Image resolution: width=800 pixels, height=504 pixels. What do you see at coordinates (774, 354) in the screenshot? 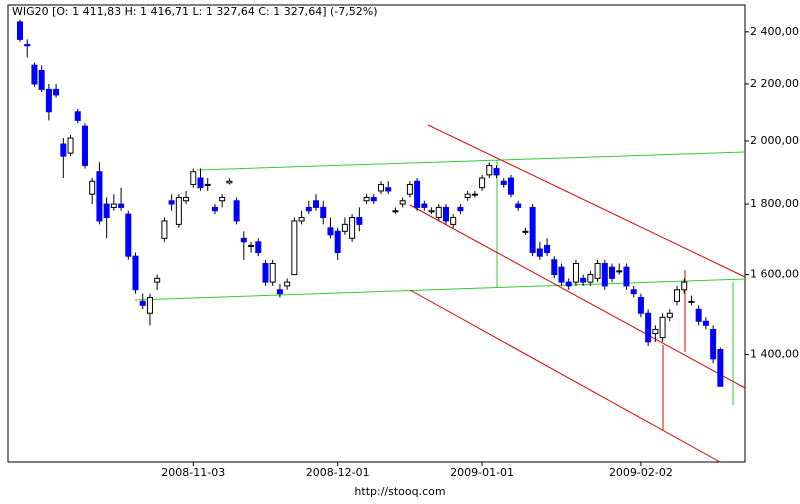
I see `y-tick-label: 1 400,00` at bounding box center [774, 354].